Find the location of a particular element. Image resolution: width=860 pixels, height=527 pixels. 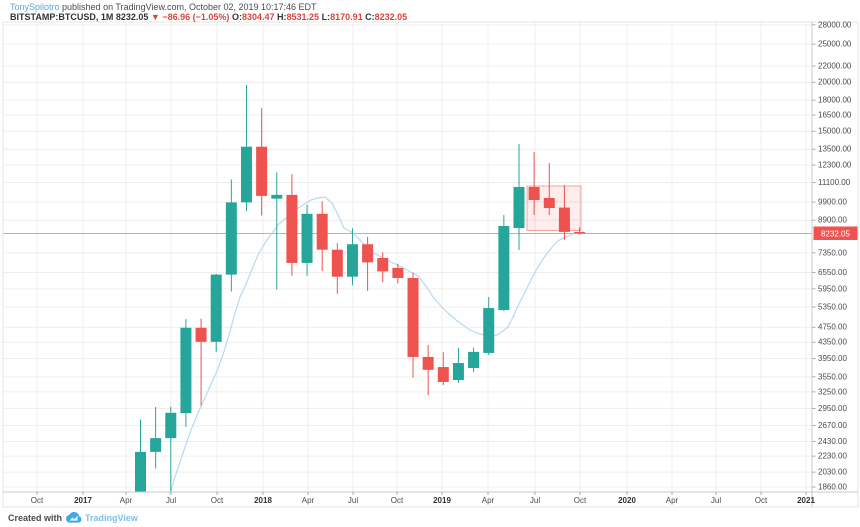

close-label: C: is located at coordinates (370, 17).